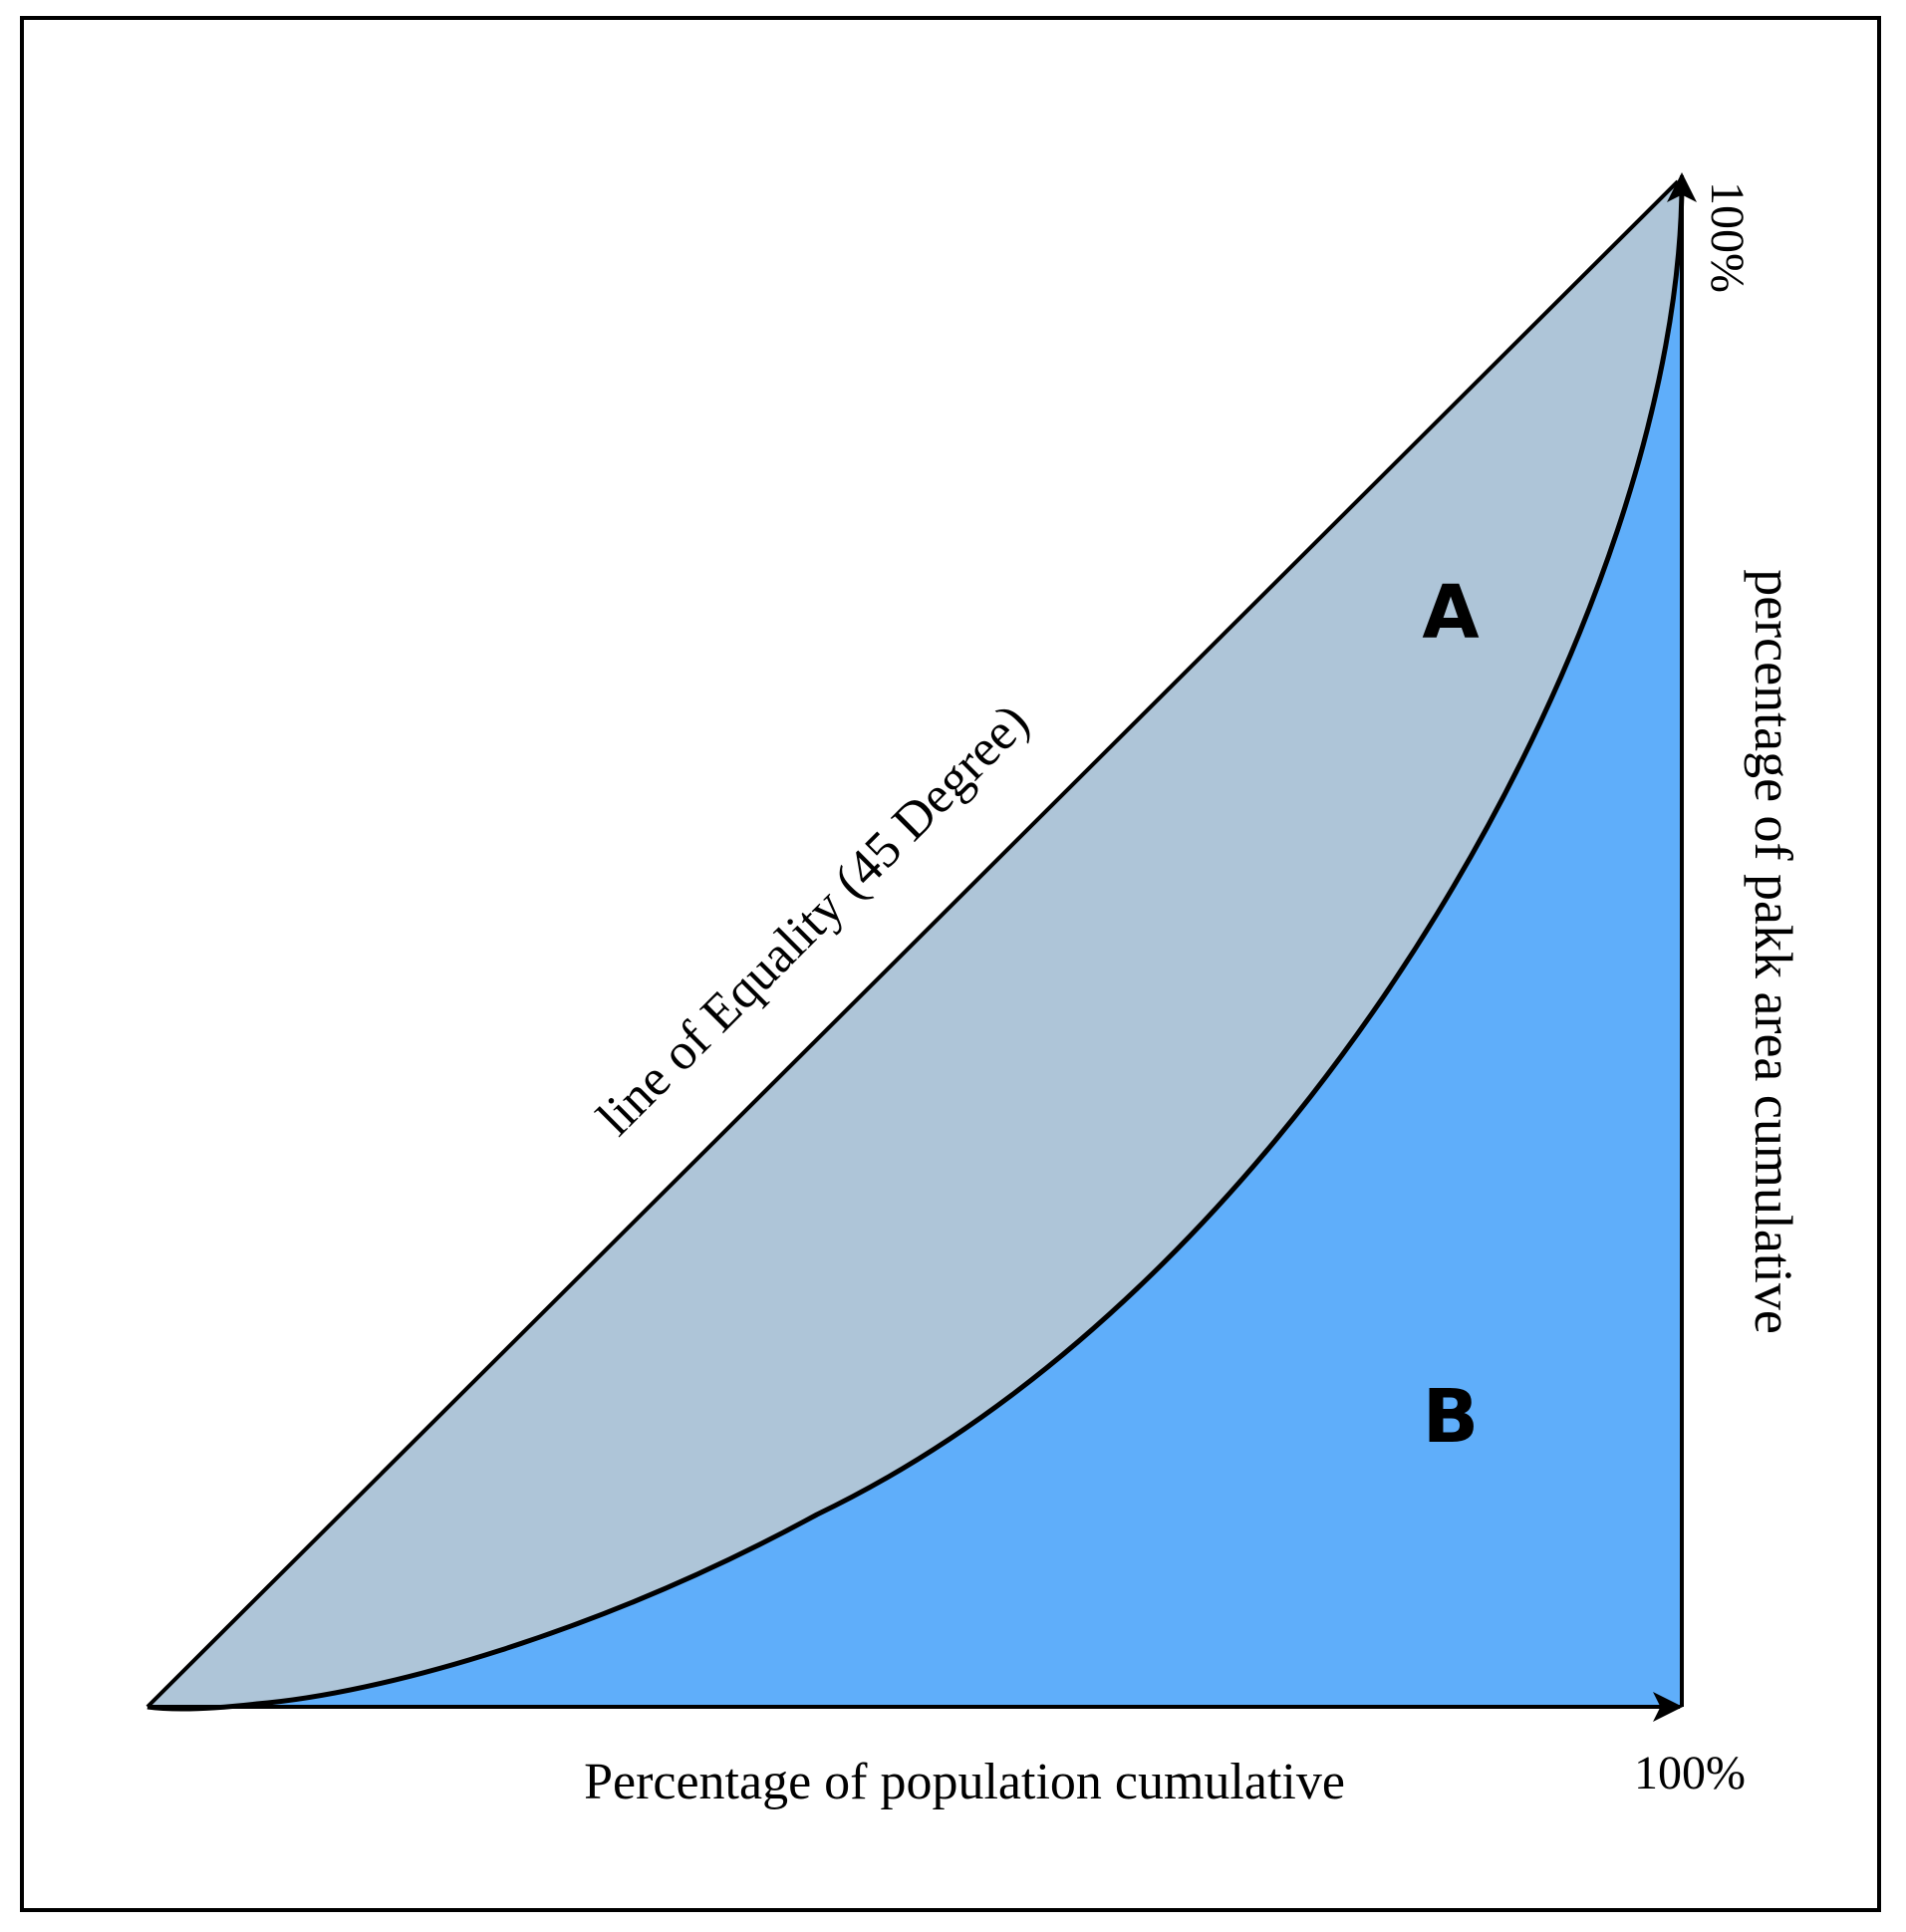  What do you see at coordinates (1690, 1773) in the screenshot?
I see `x-axis-end-label: 100%` at bounding box center [1690, 1773].